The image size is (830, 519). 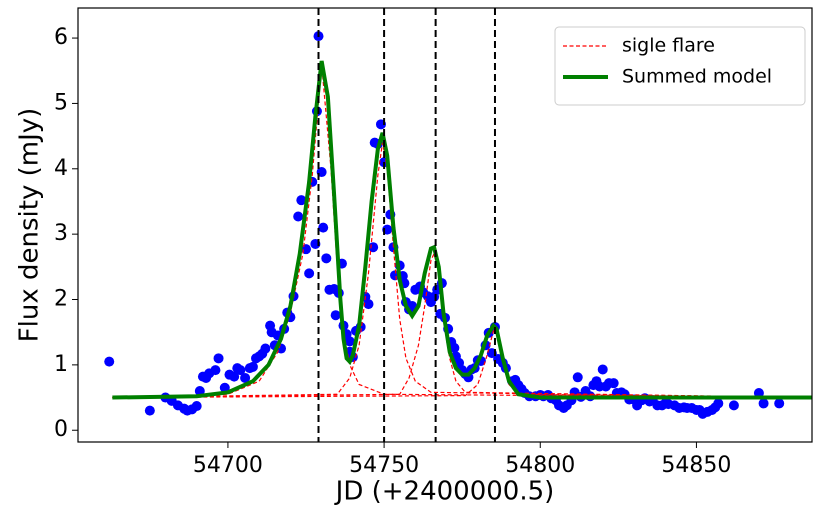 I want to click on legend: sigle flare Summed model, so click(x=680, y=66).